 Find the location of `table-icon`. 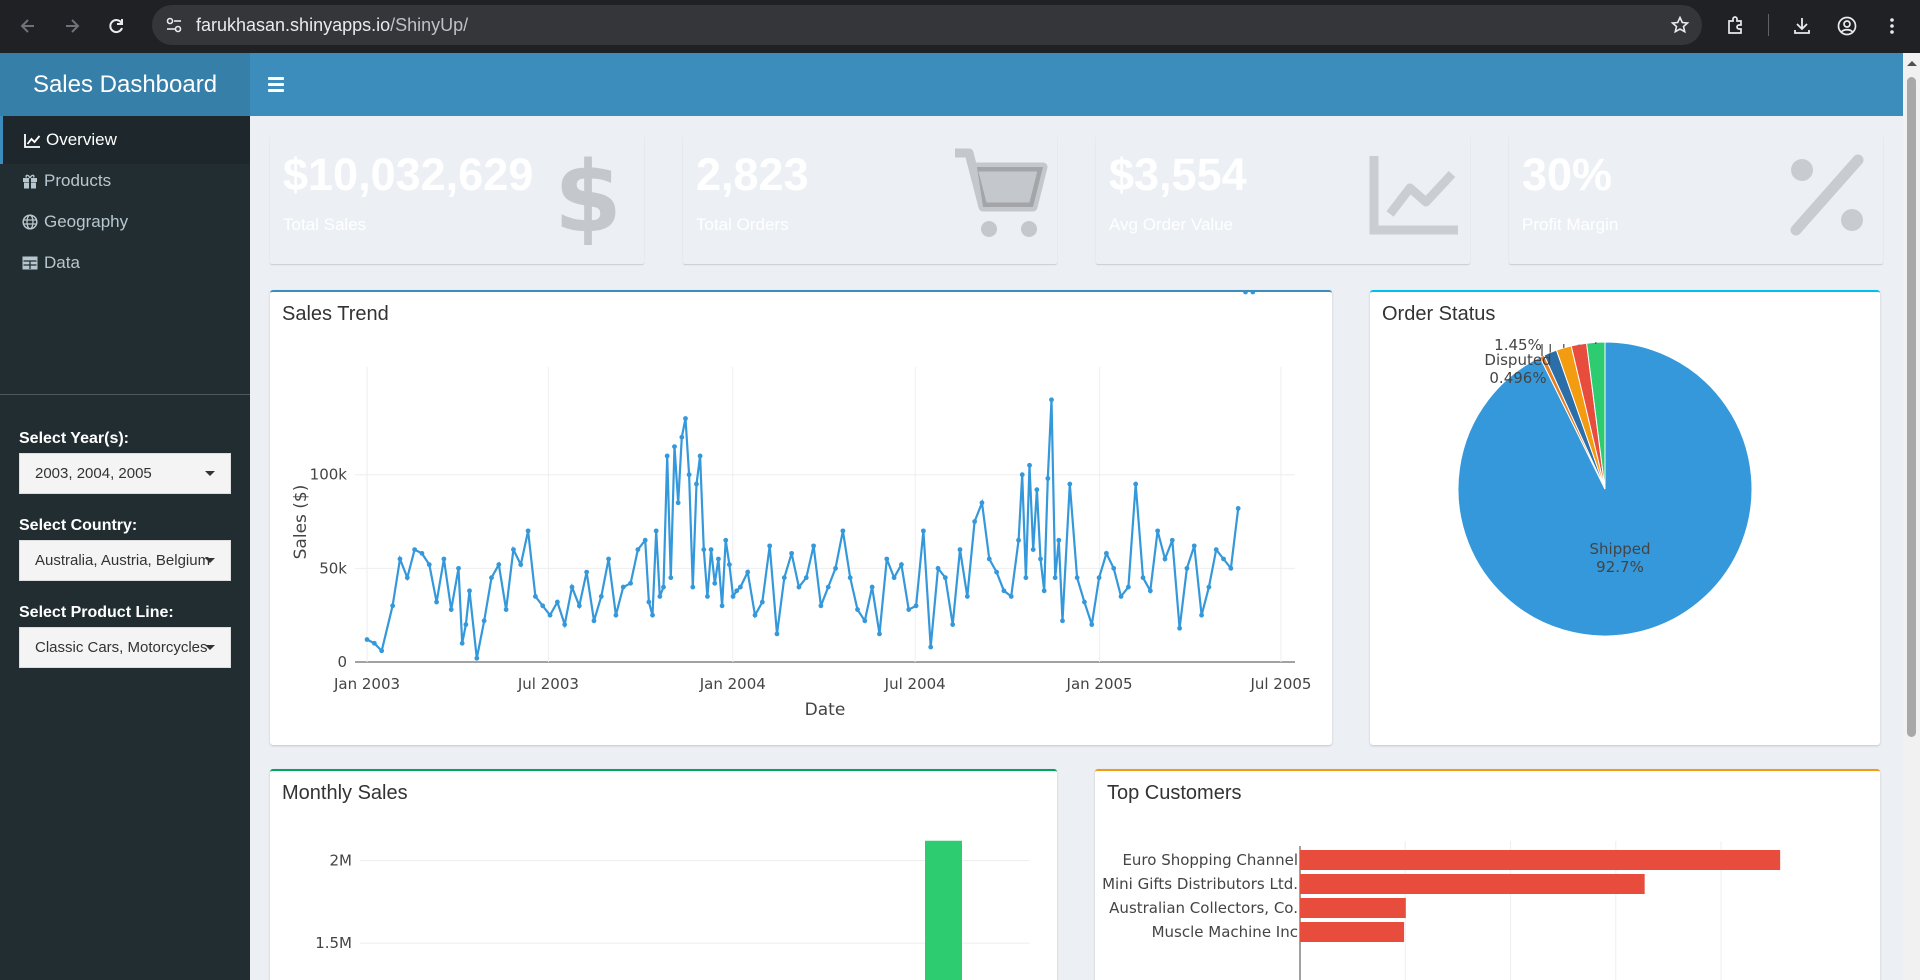

table-icon is located at coordinates (30, 263).